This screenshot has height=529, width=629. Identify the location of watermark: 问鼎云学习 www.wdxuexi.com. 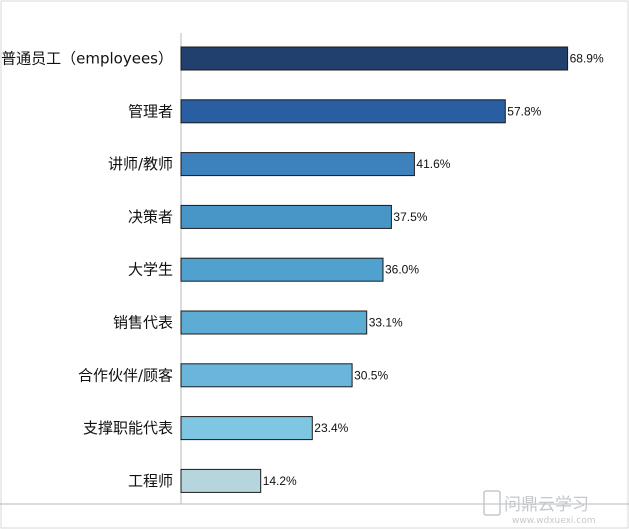
(539, 508).